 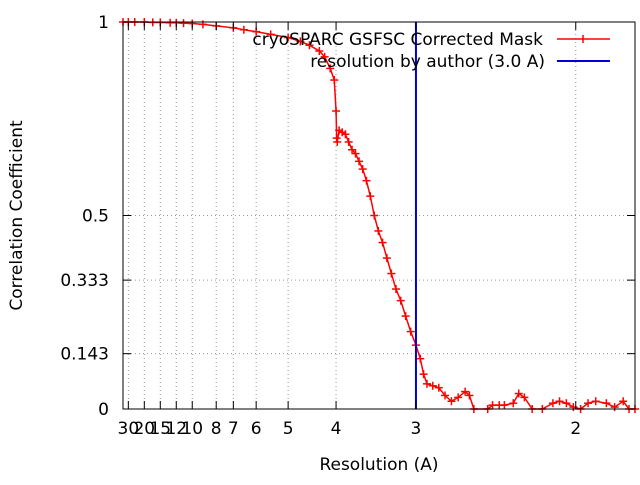 I want to click on x-tick-label: 6, so click(x=256, y=429).